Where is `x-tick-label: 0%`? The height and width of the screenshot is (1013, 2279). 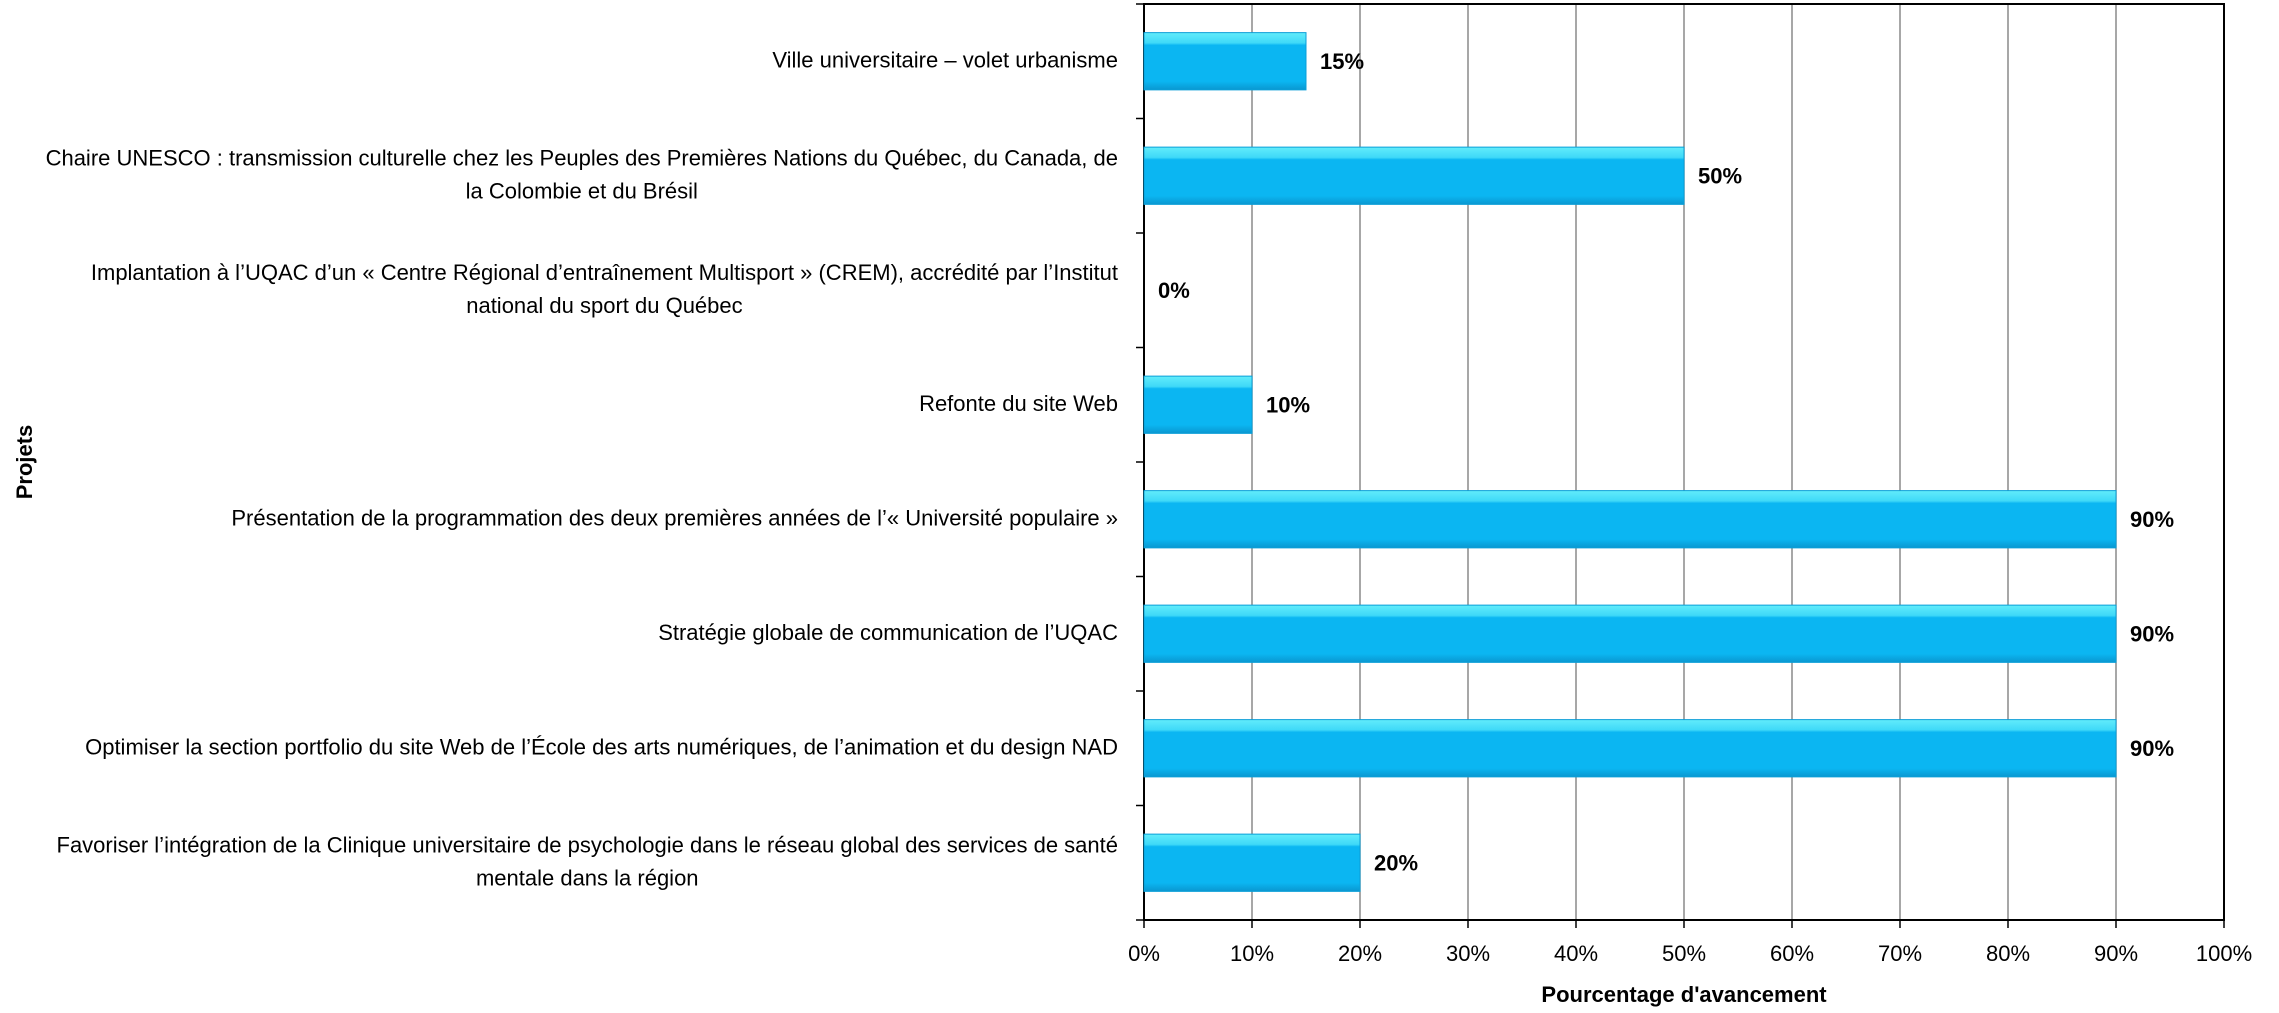
x-tick-label: 0% is located at coordinates (1144, 953).